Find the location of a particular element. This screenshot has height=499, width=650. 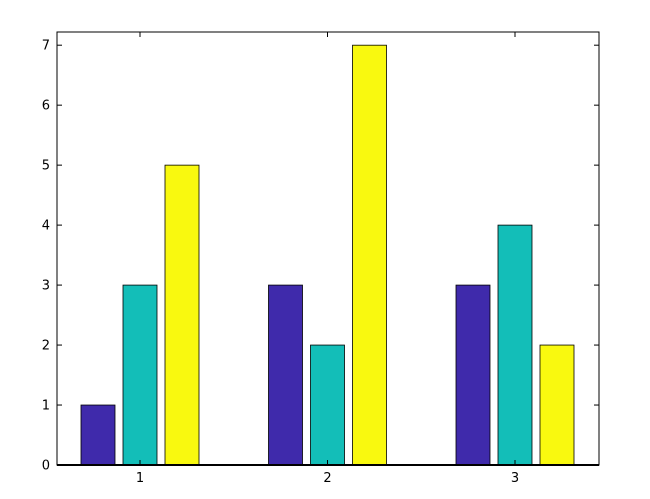

y-tick-label: 5 is located at coordinates (46, 166).